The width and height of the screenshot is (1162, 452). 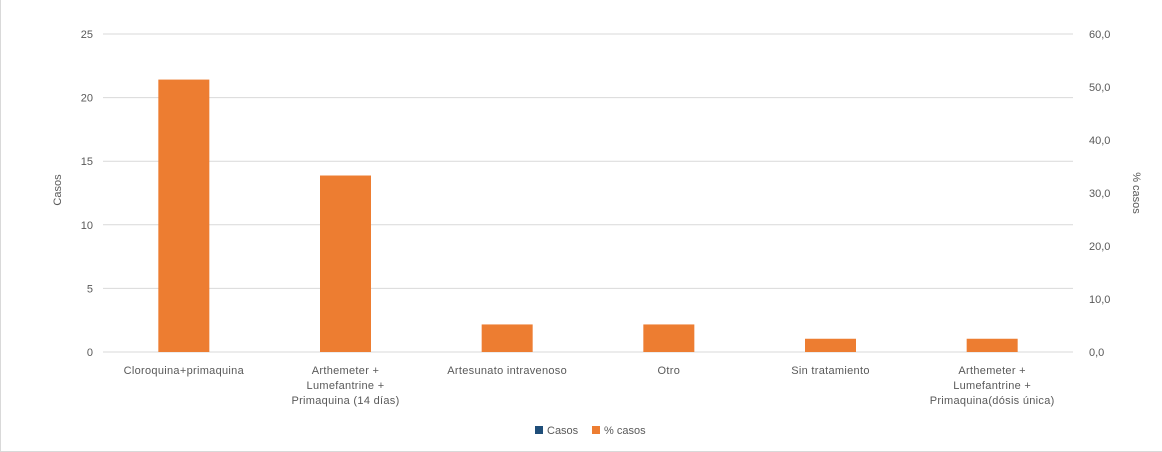 What do you see at coordinates (1136, 193) in the screenshot?
I see `y-axis-right-label: % casos` at bounding box center [1136, 193].